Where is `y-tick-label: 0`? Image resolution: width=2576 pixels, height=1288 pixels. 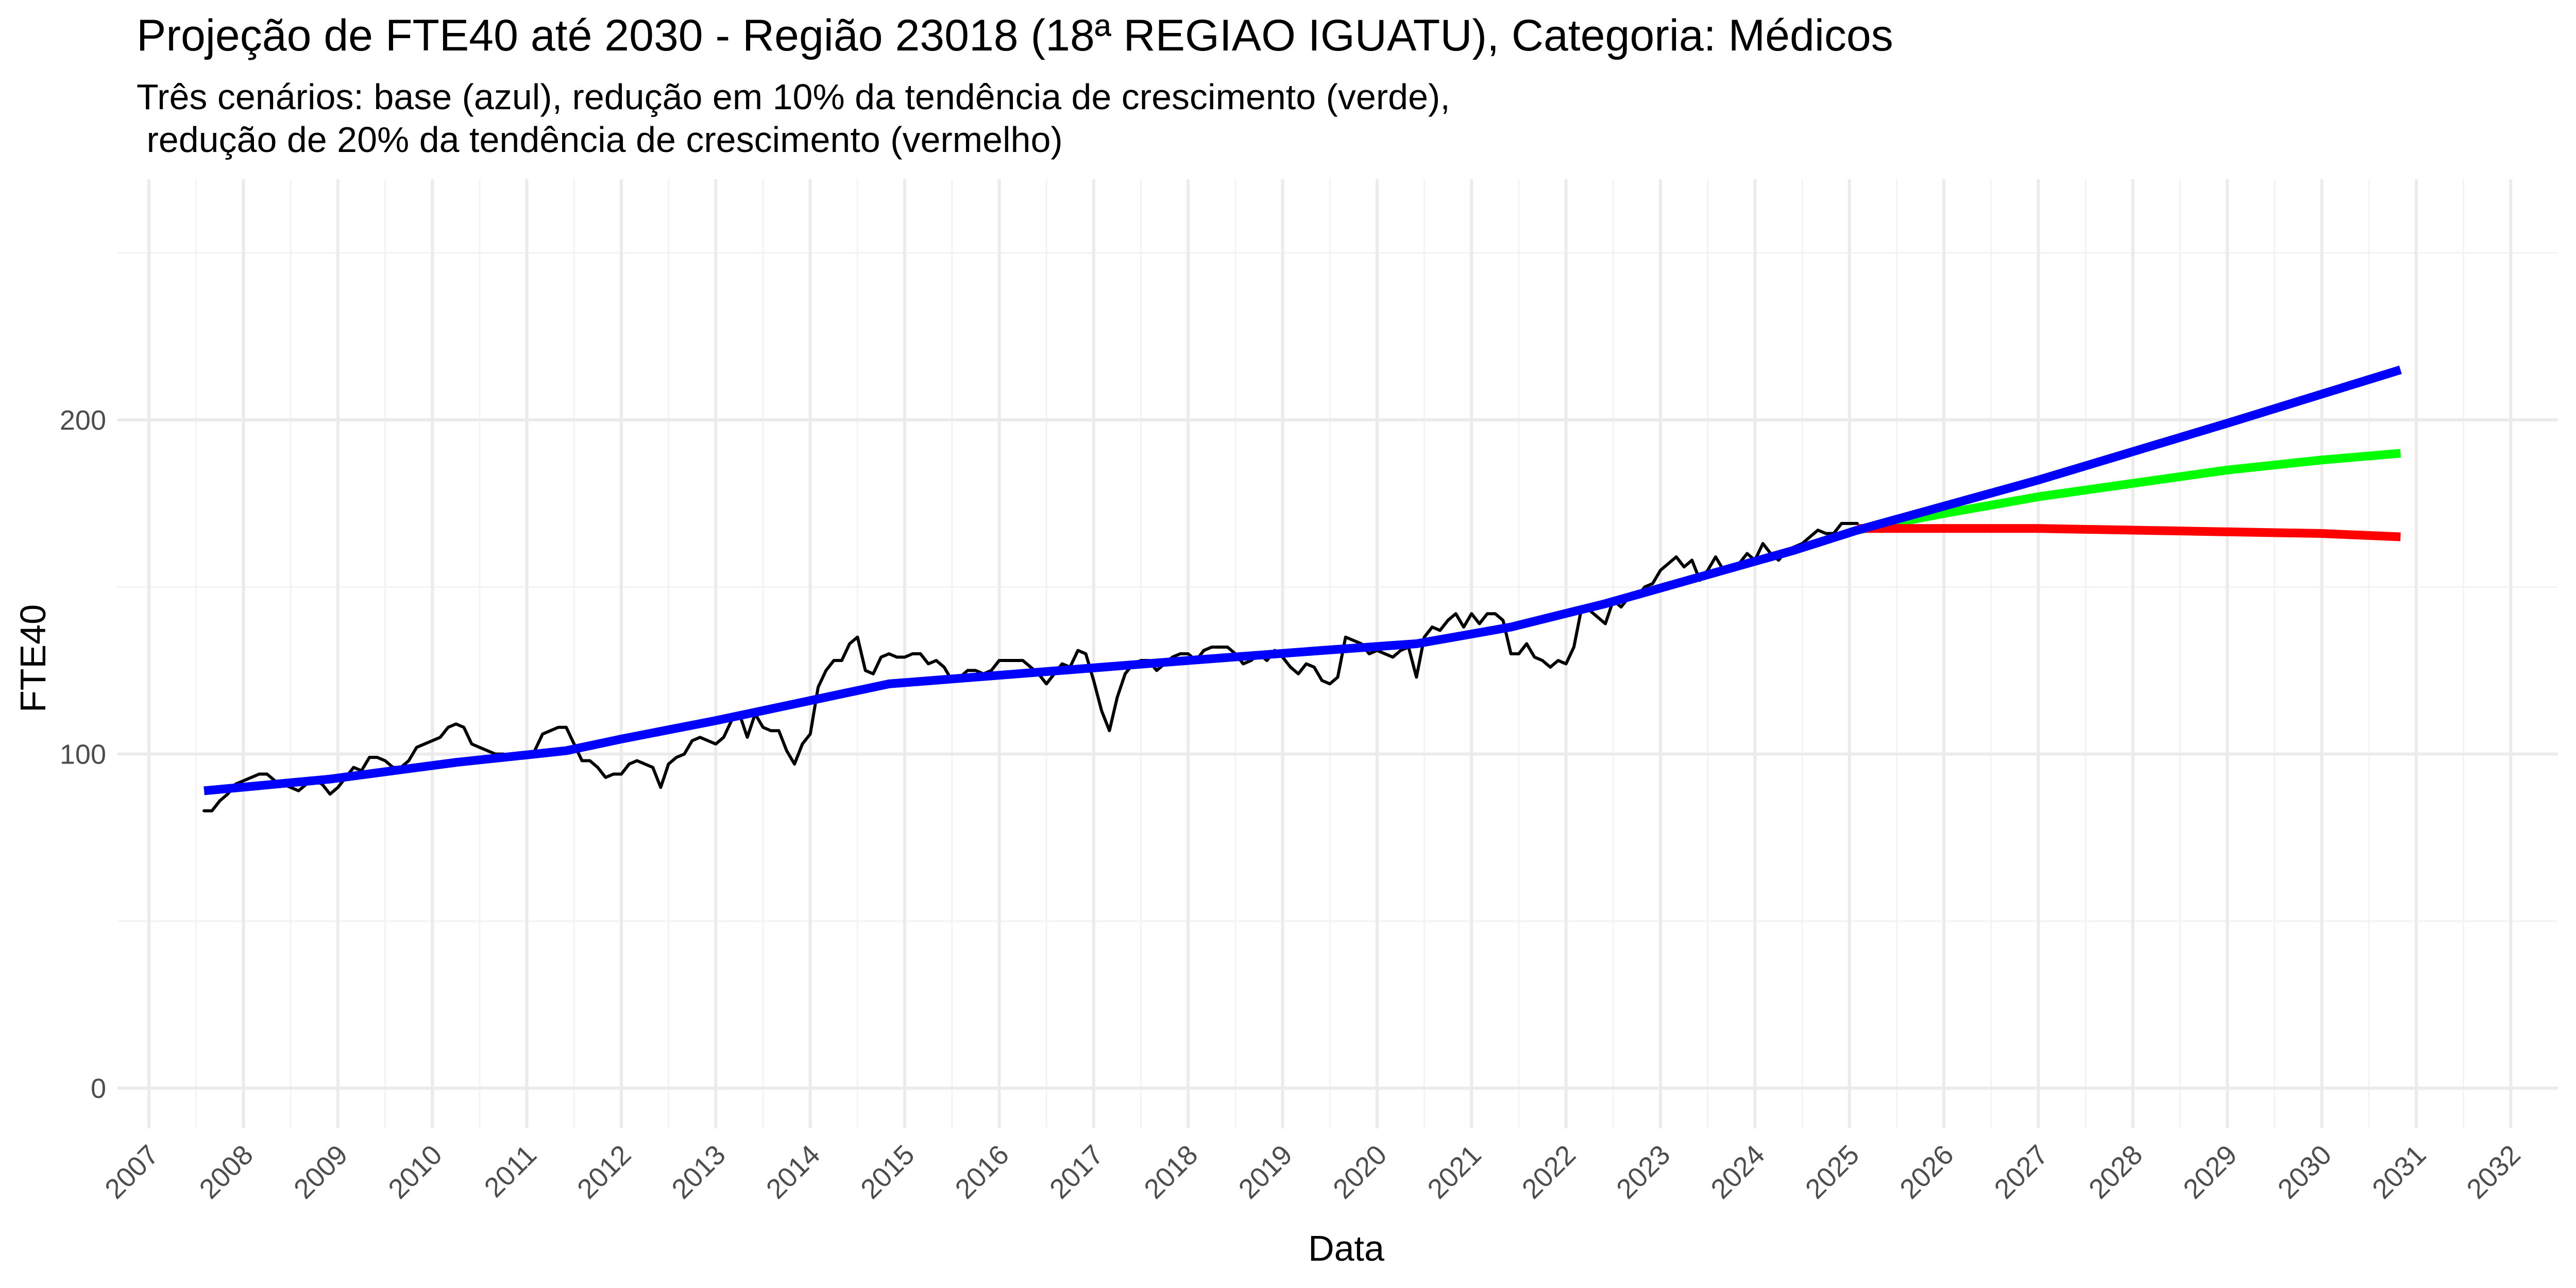
y-tick-label: 0 is located at coordinates (98, 1088).